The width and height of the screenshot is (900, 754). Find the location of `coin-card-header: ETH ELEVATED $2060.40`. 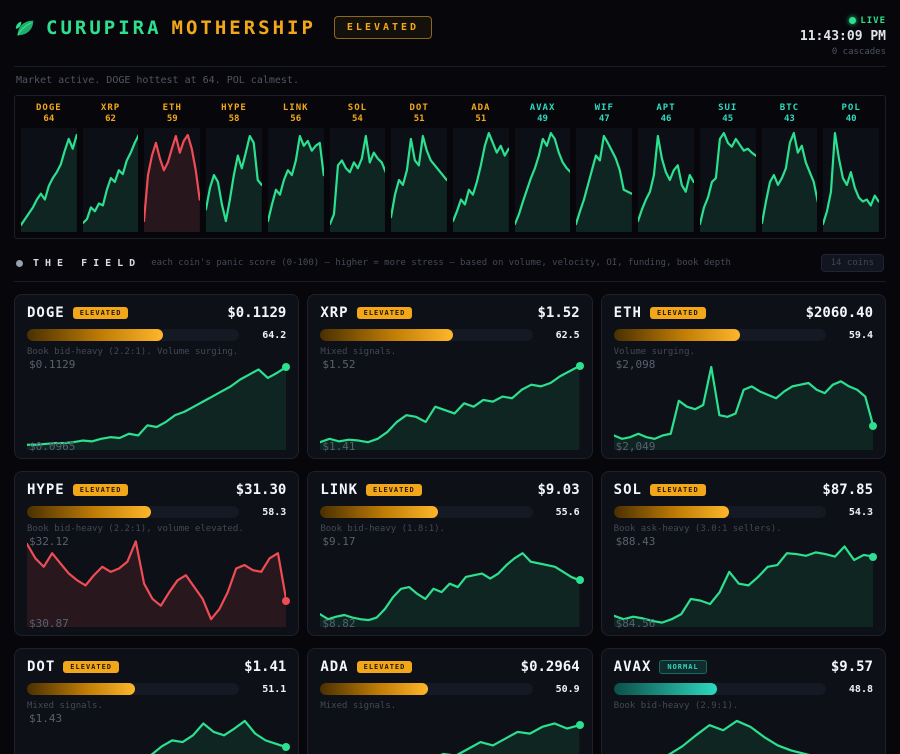

coin-card-header: ETH ELEVATED $2060.40 is located at coordinates (743, 313).